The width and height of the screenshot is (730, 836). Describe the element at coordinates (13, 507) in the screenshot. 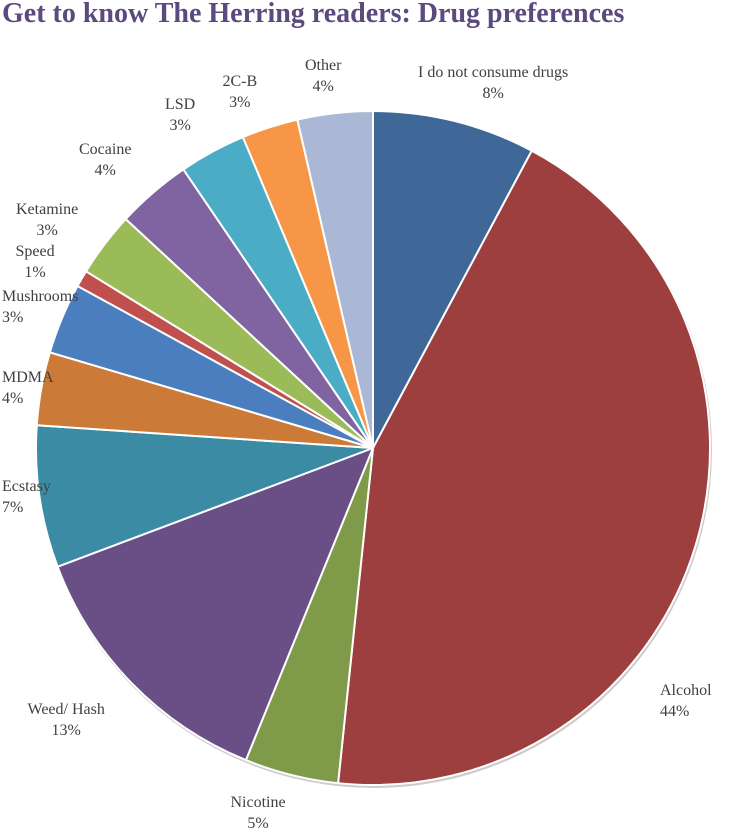

I see `data-label-percent: 7%` at that location.